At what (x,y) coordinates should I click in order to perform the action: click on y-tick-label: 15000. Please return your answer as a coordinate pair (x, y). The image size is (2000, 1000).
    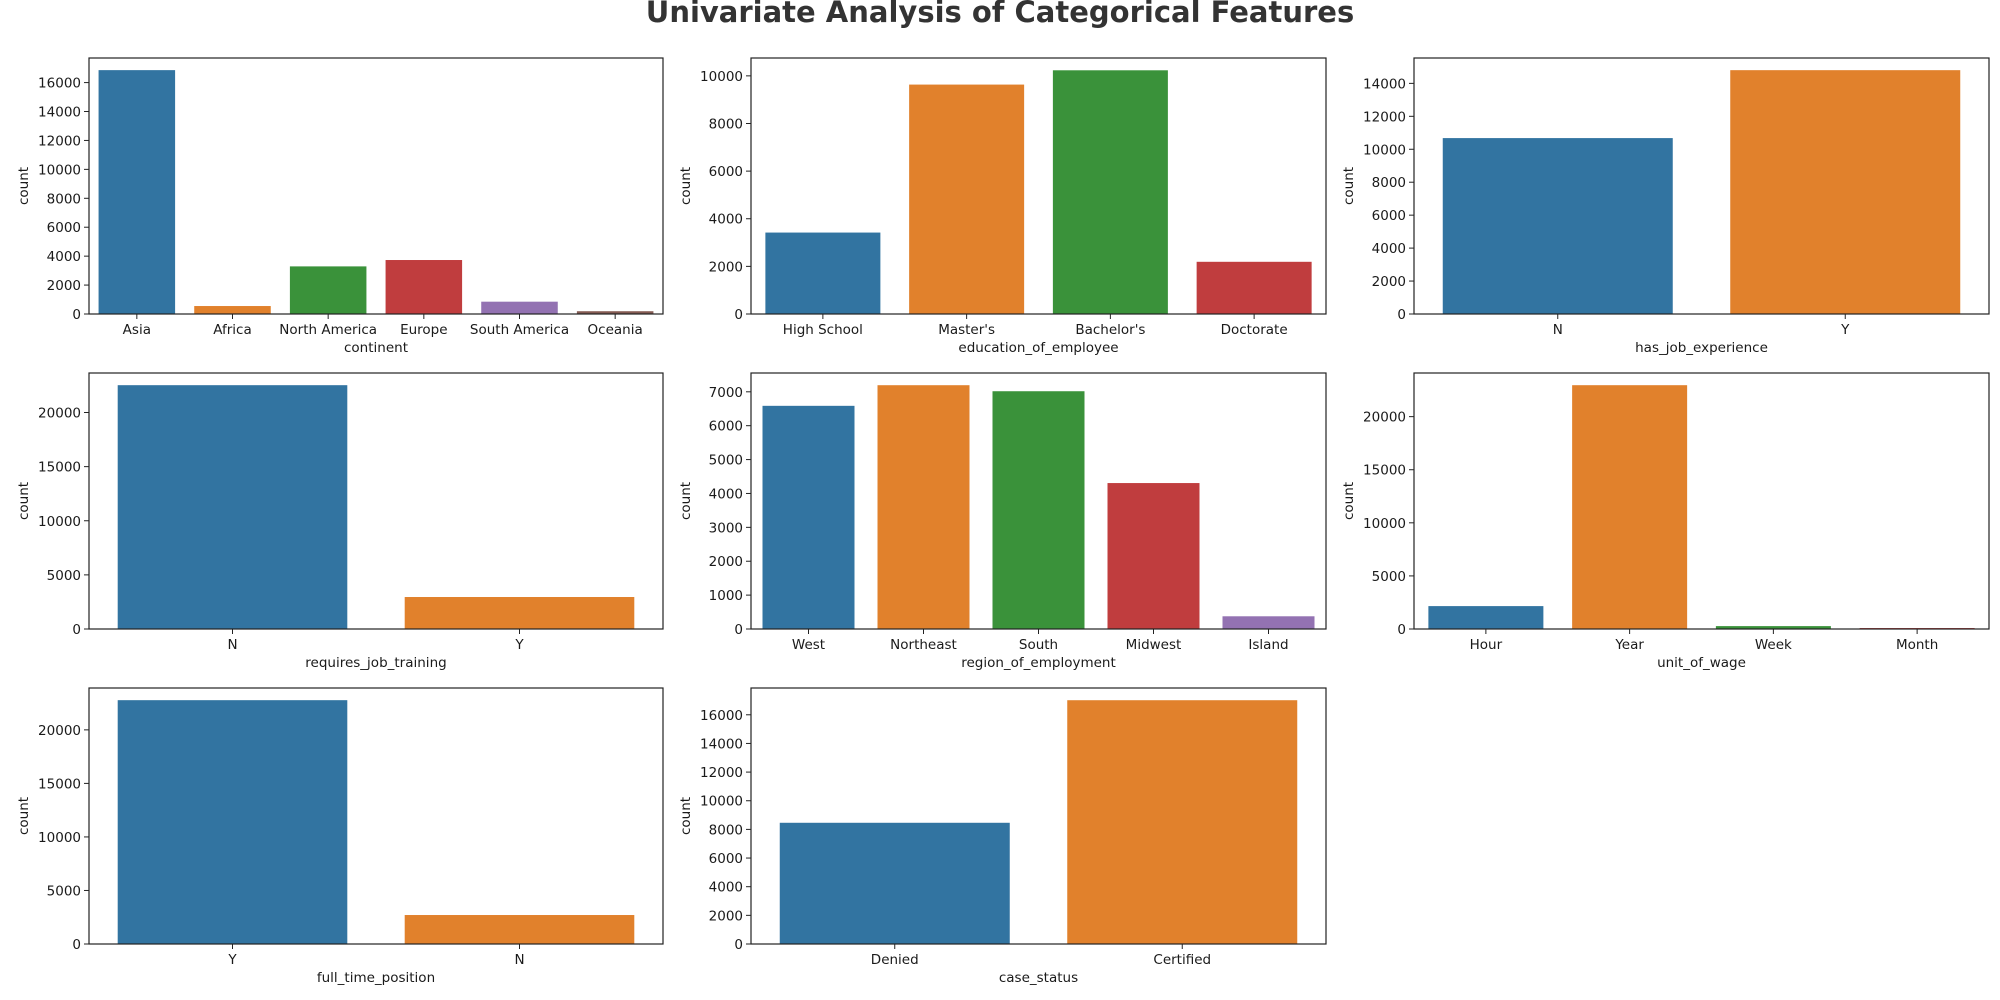
    Looking at the image, I should click on (59, 468).